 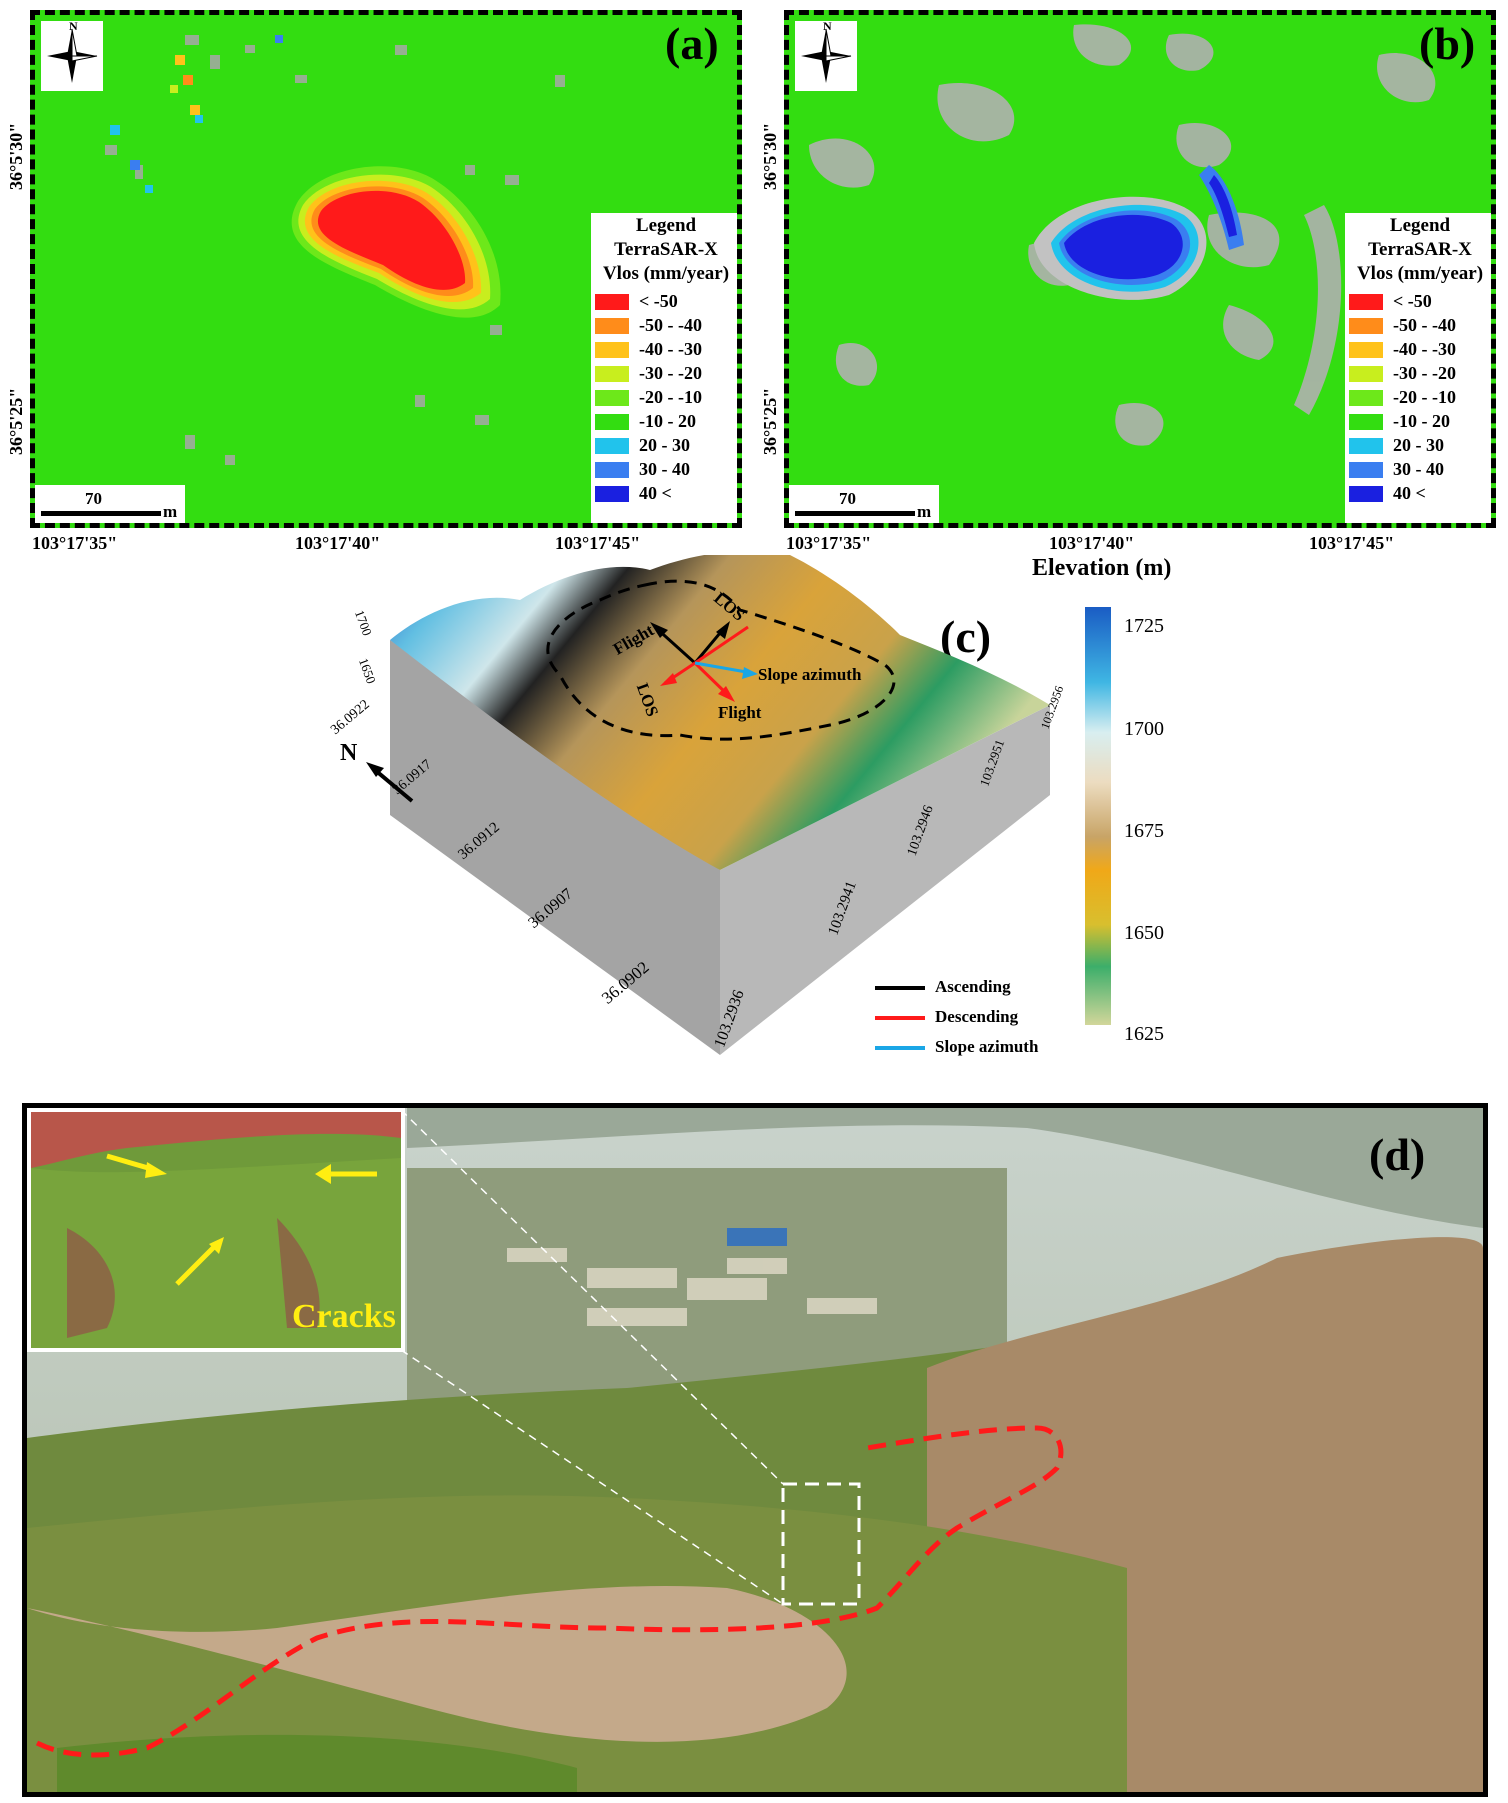 I want to click on legend-item: 40 <, so click(x=664, y=494).